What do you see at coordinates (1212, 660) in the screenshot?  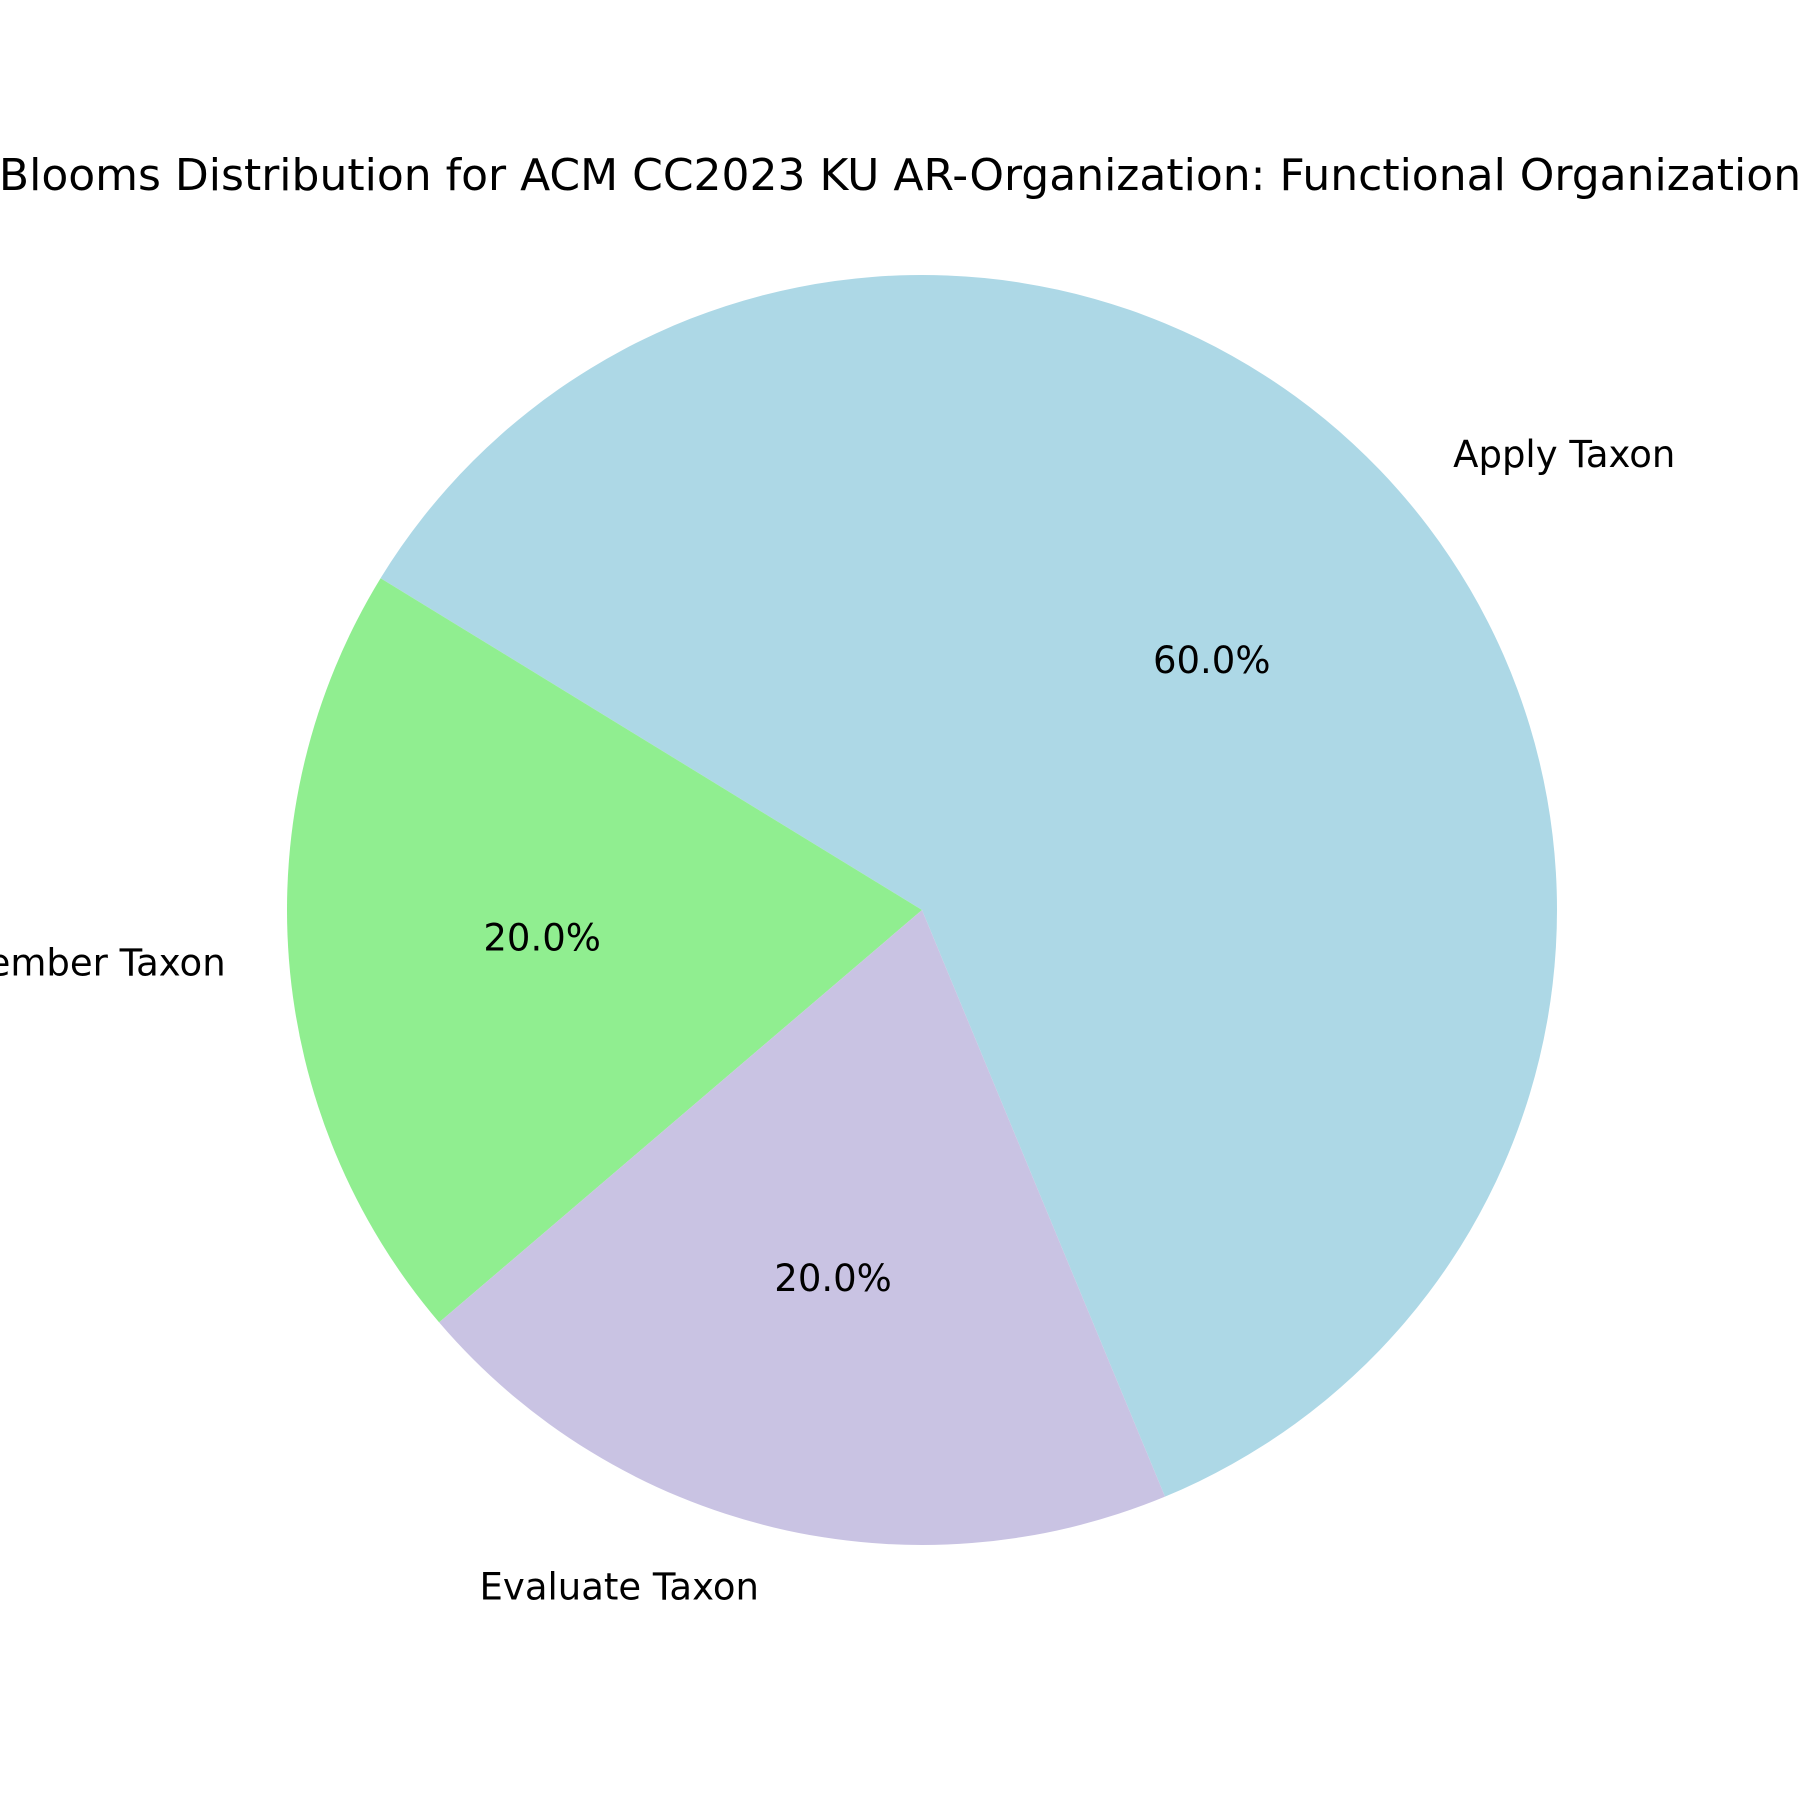 I see `pct-label-apply-taxon: 60.0%` at bounding box center [1212, 660].